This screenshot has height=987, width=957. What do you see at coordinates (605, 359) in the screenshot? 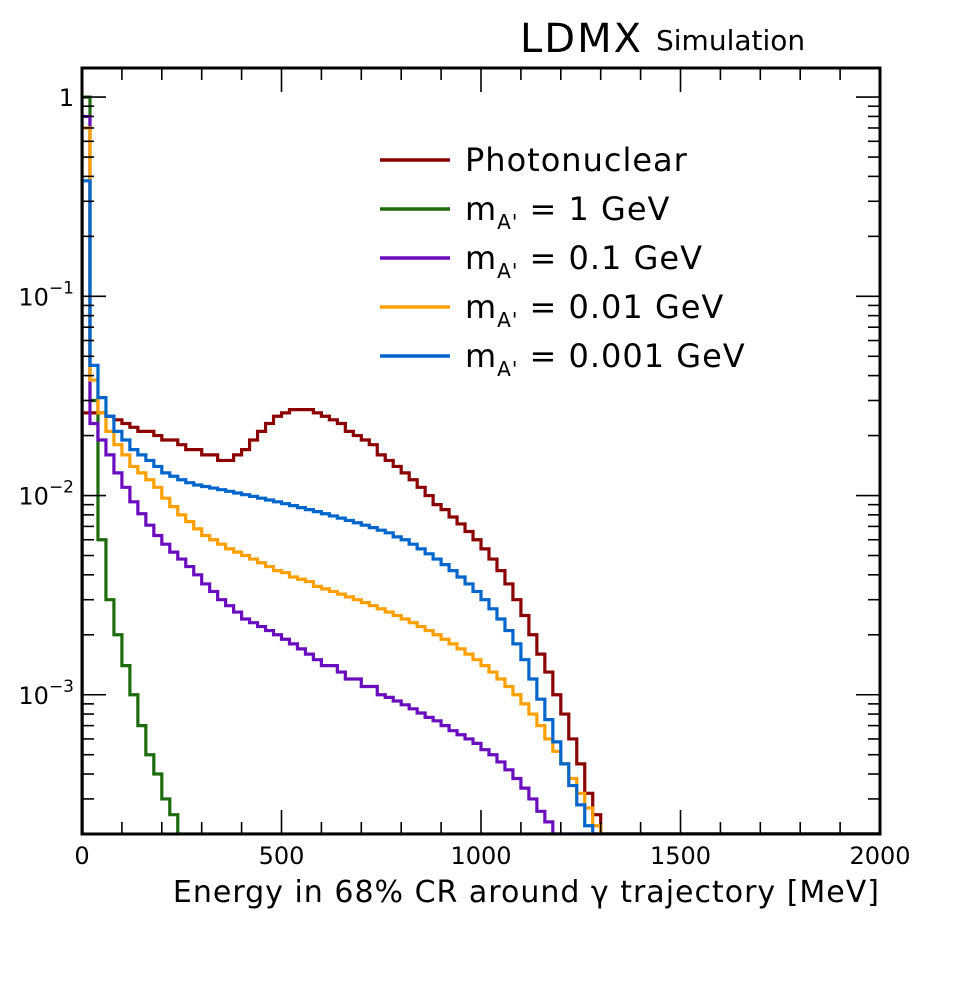
I see `legend-label-4: mA' = 0.001 GeV` at bounding box center [605, 359].